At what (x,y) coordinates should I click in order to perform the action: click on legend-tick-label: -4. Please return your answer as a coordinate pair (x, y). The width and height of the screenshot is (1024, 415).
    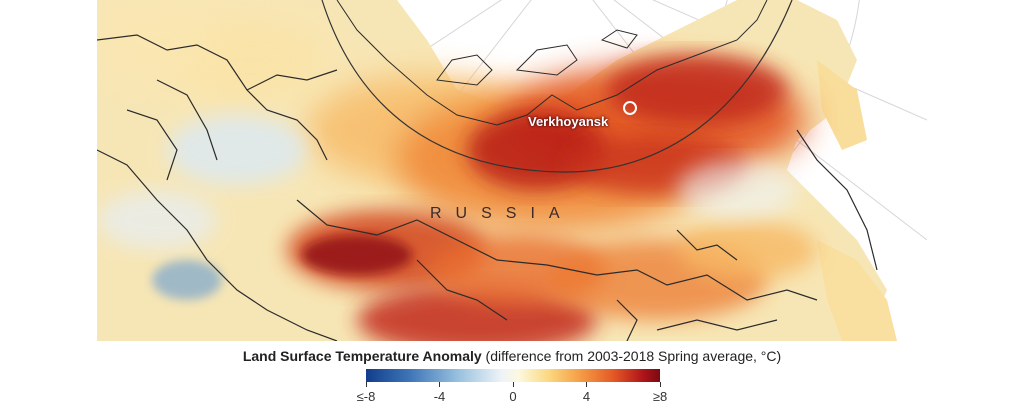
    Looking at the image, I should click on (439, 396).